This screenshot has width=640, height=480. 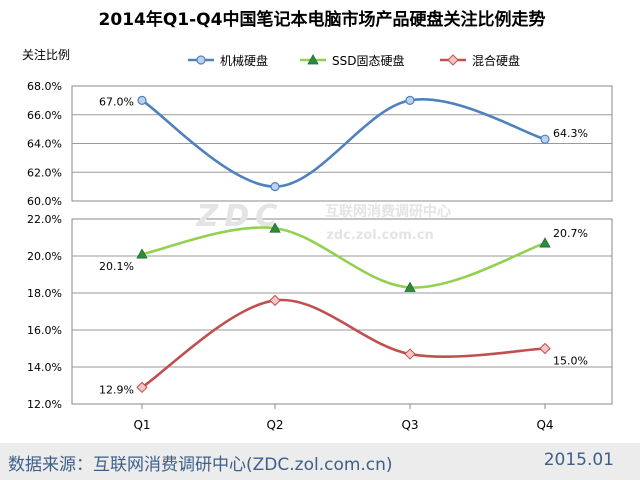 I want to click on y-tick-label: 64.0%, so click(x=44, y=144).